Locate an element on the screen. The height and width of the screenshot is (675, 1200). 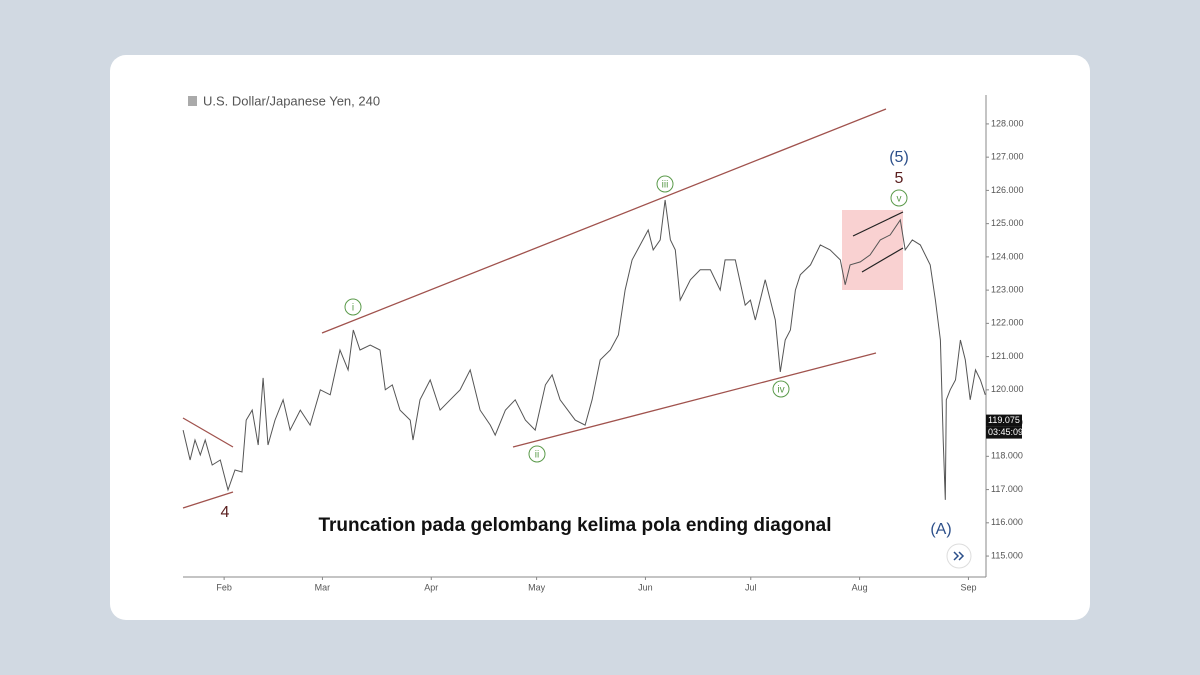
y-tick-label: 128.000 is located at coordinates (1007, 123).